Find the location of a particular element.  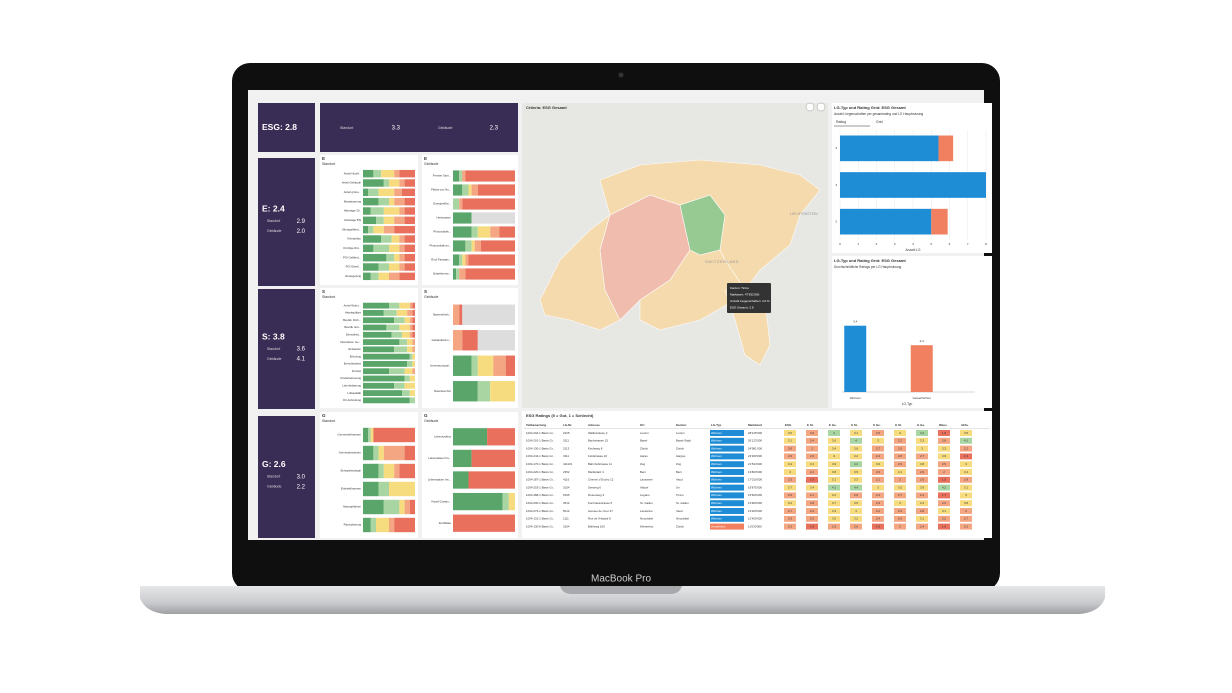

tooltip-line: Marktwert: 47'632'000 is located at coordinates (745, 294).